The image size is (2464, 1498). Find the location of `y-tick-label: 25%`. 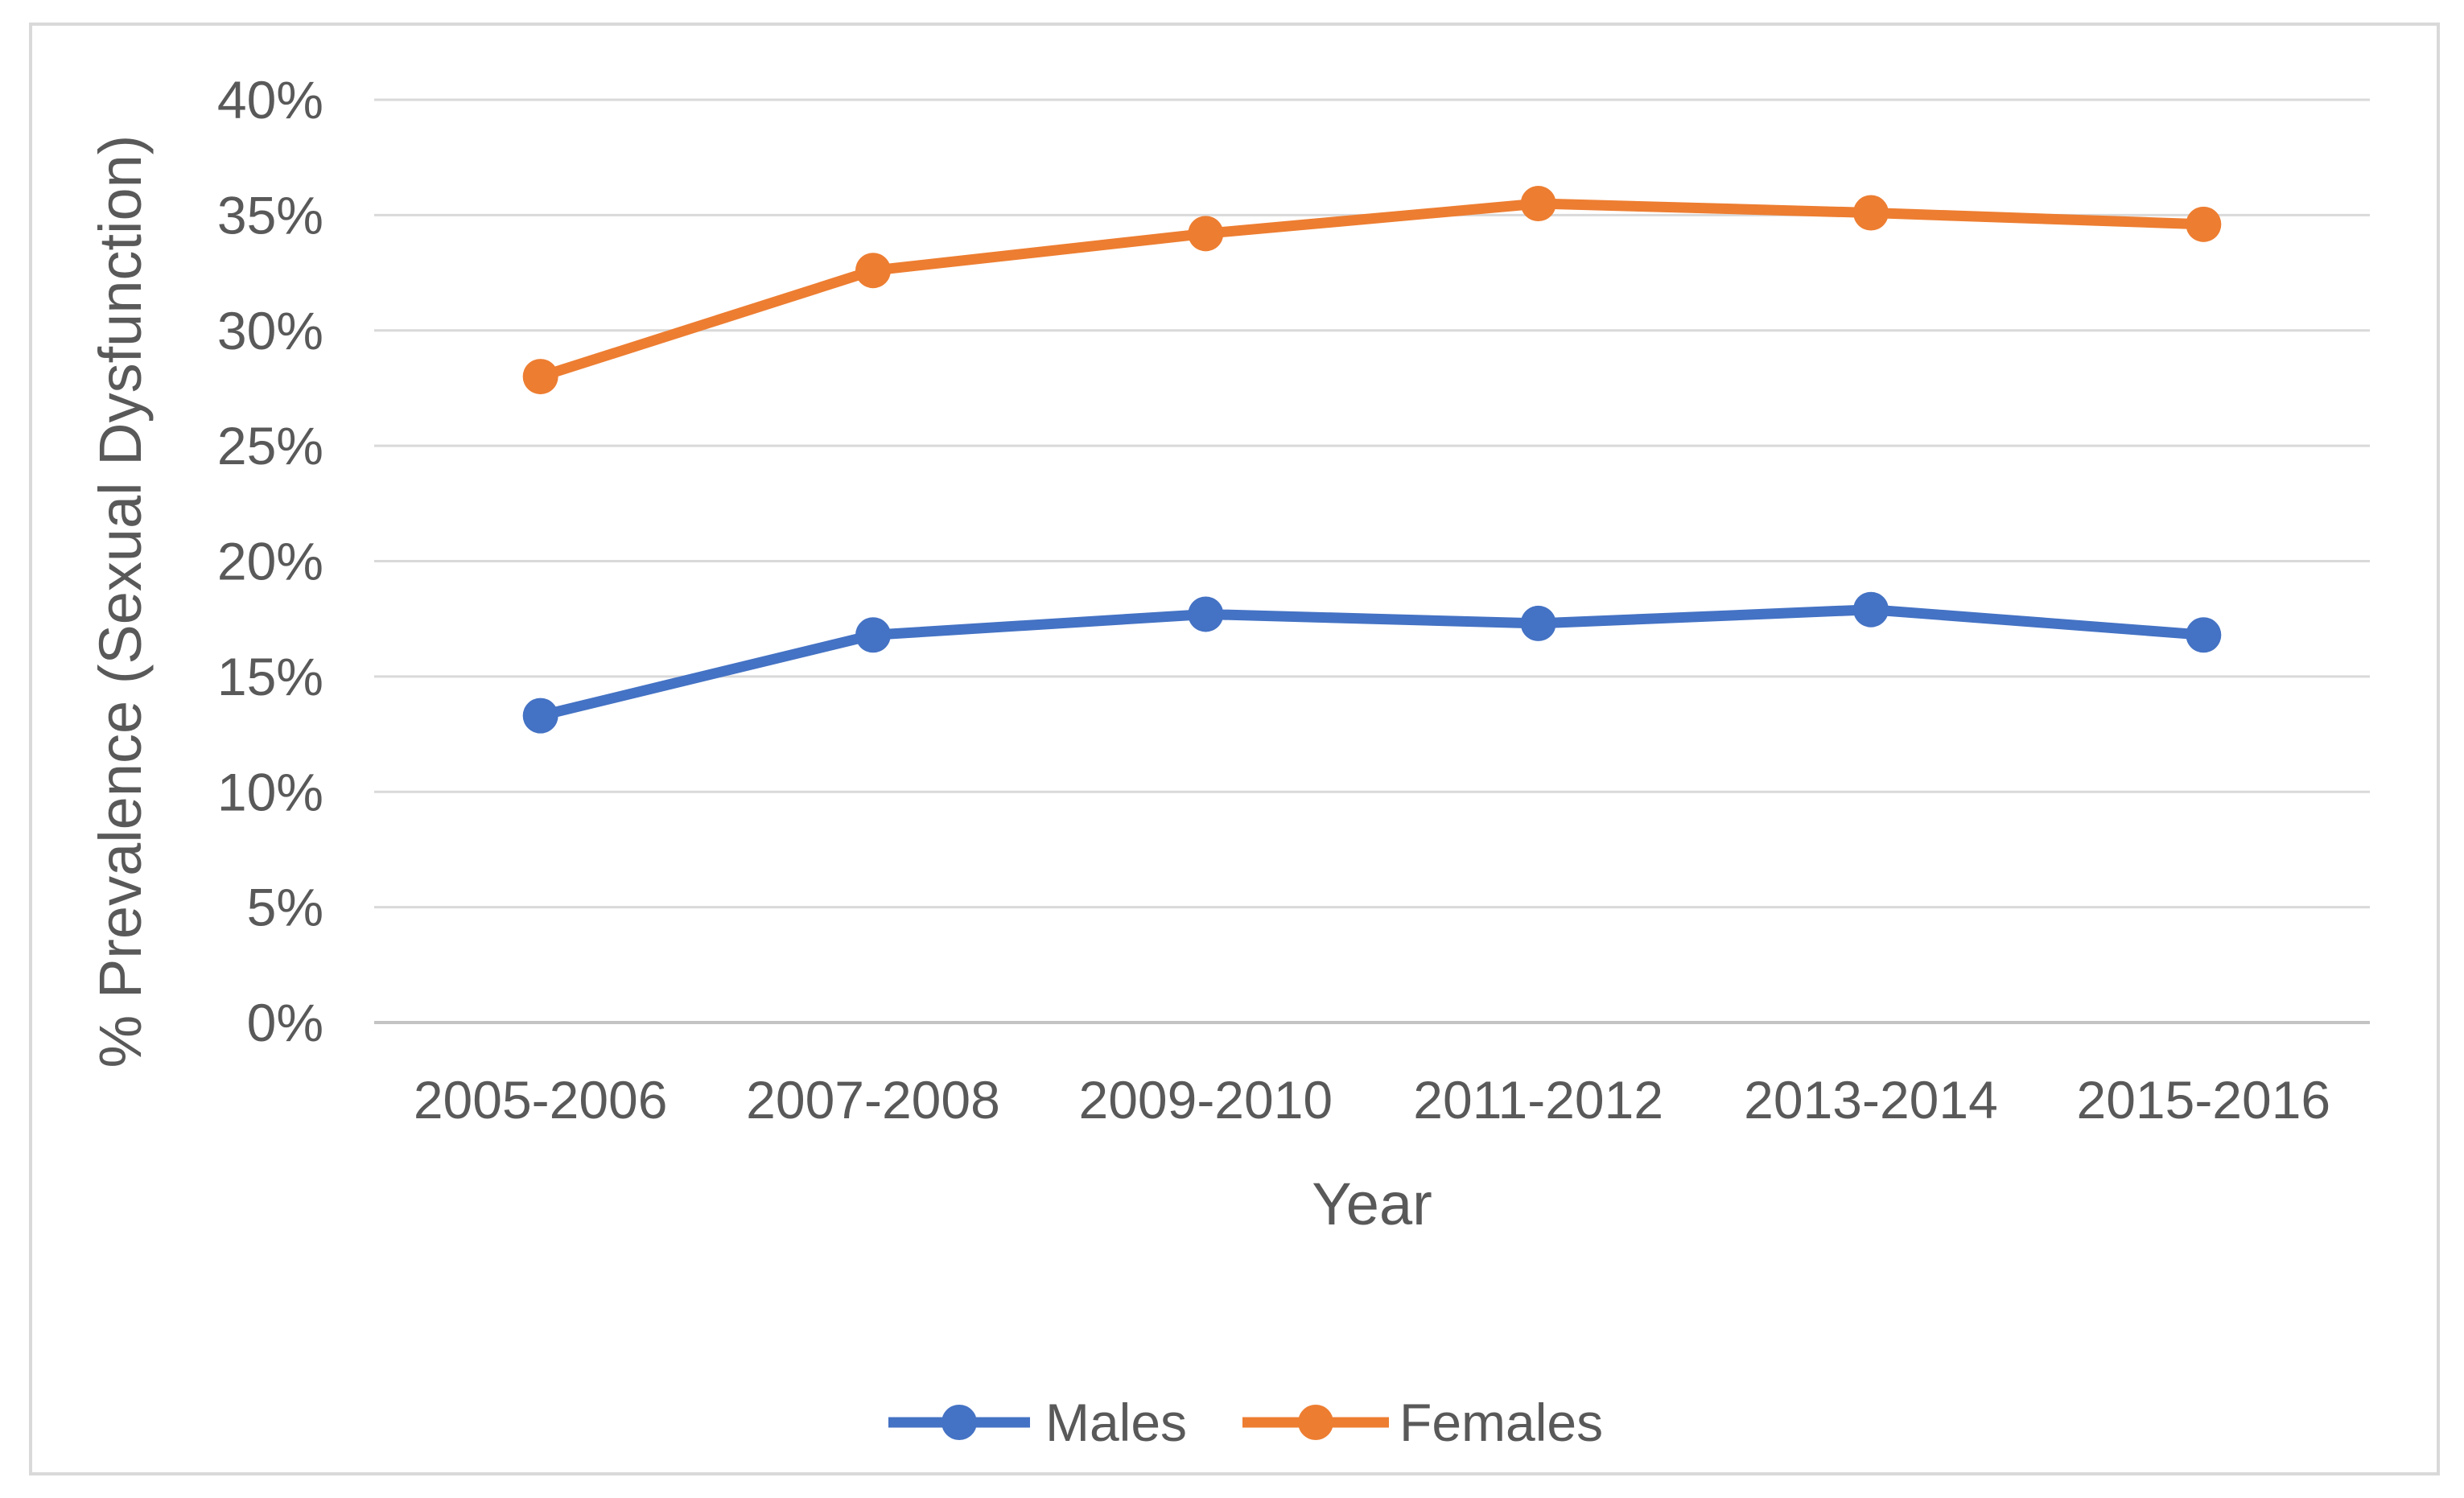

y-tick-label: 25% is located at coordinates (270, 445).